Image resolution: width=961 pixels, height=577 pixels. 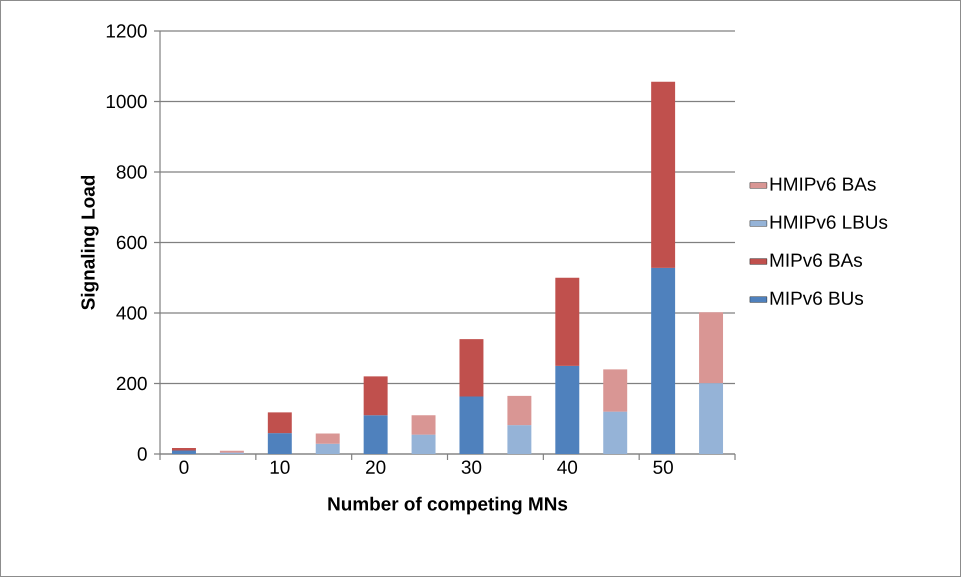 What do you see at coordinates (131, 313) in the screenshot?
I see `y-tick-label: 400` at bounding box center [131, 313].